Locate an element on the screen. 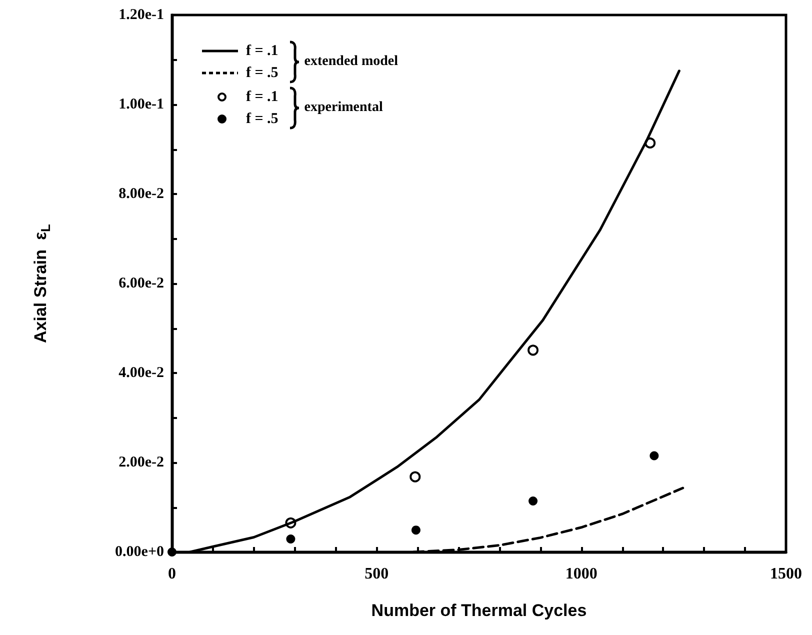 The width and height of the screenshot is (812, 635). y-axis-title: Axial Strain εL is located at coordinates (42, 283).